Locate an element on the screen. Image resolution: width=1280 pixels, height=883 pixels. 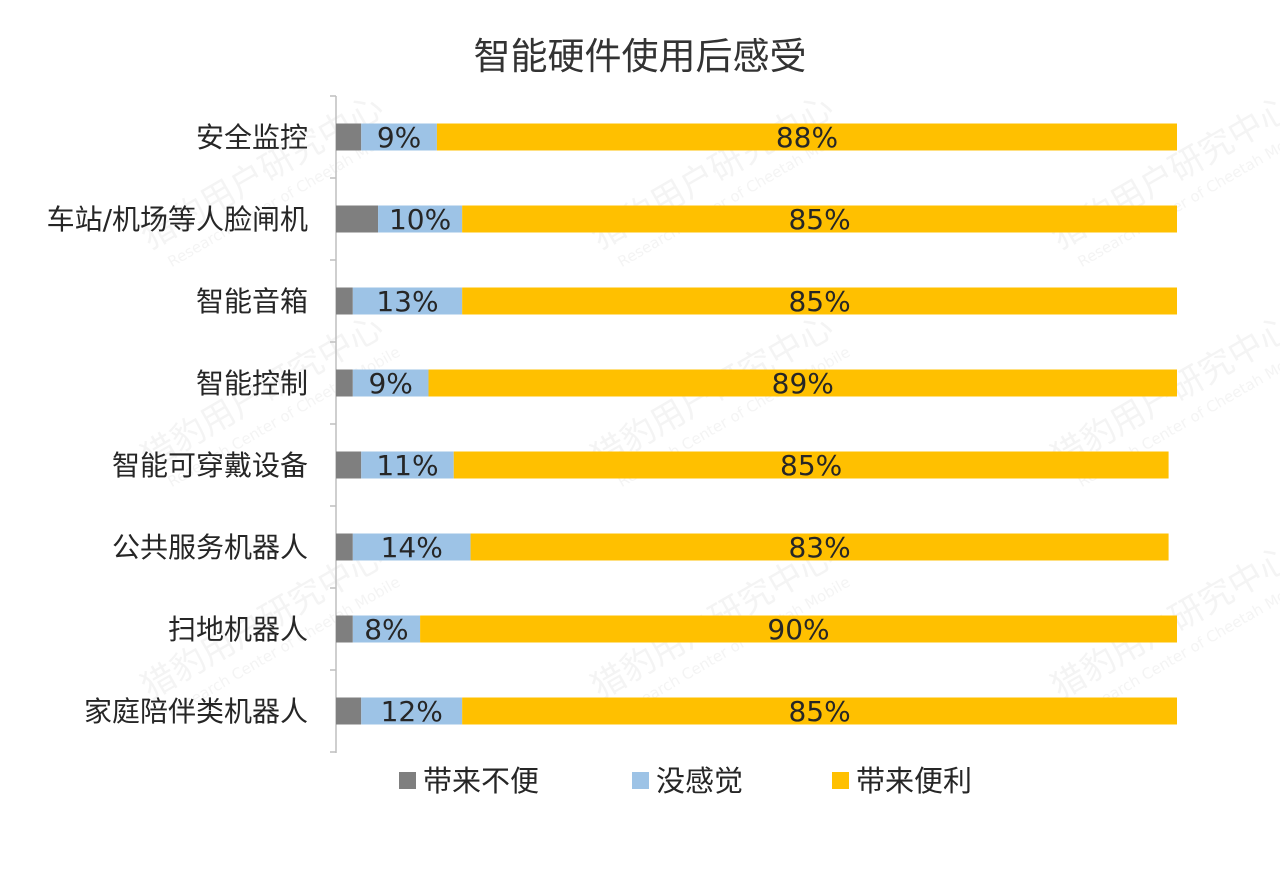
legend: 带来不便 没感觉 带来便利 is located at coordinates (685, 781).